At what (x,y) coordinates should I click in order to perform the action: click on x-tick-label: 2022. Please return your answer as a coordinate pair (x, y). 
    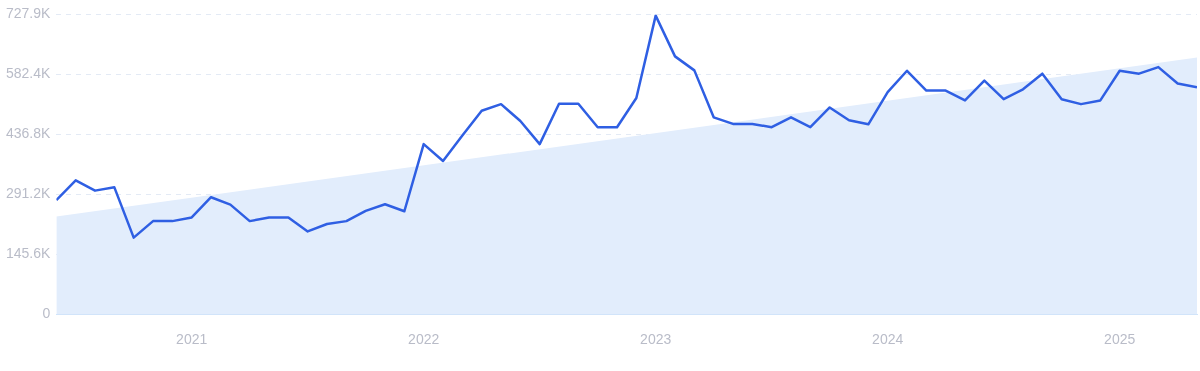
    Looking at the image, I should click on (424, 339).